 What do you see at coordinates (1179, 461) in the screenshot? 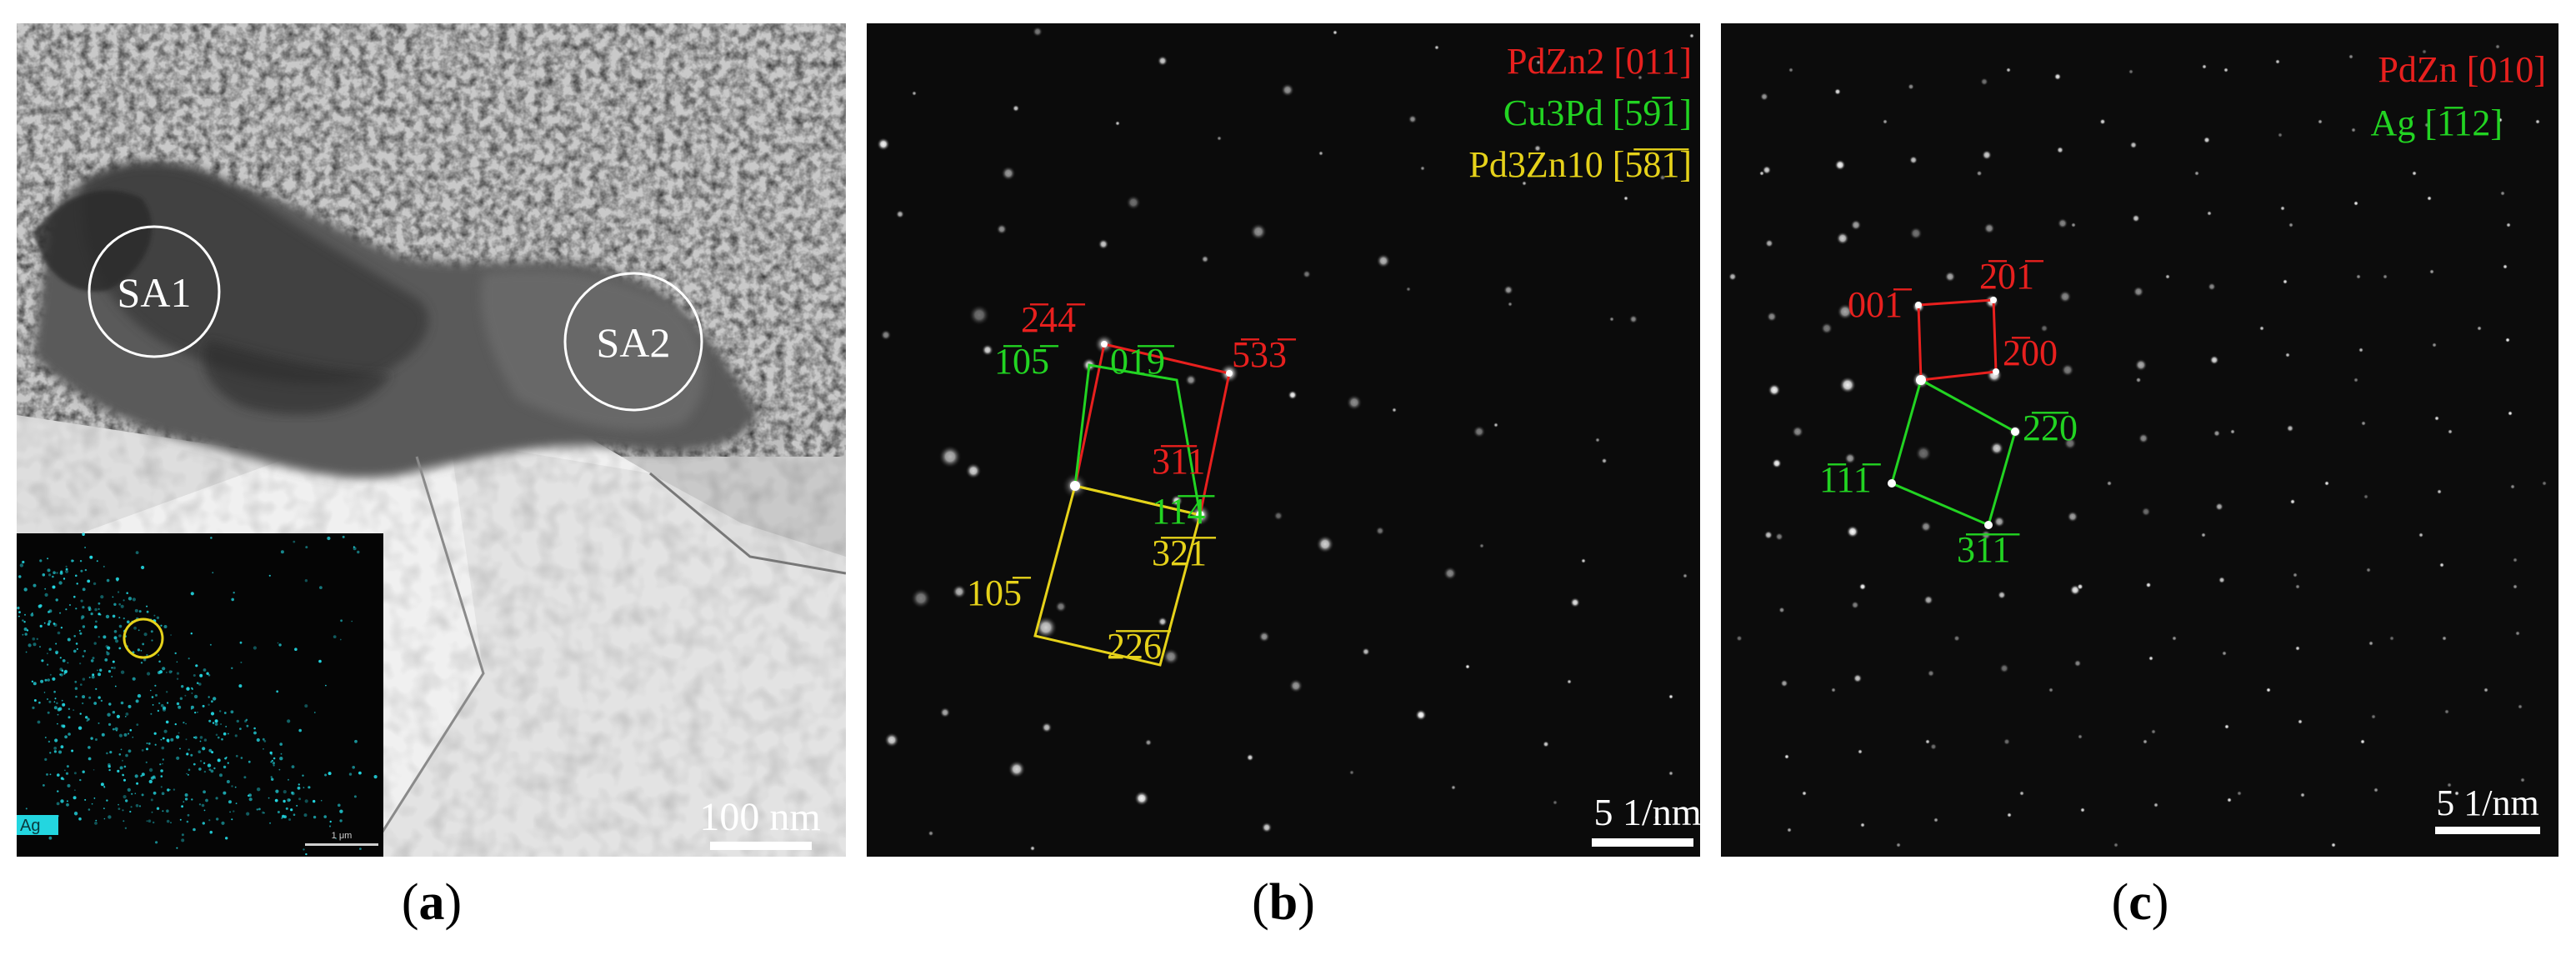
I see `spot-label: 3̅1̅1` at bounding box center [1179, 461].